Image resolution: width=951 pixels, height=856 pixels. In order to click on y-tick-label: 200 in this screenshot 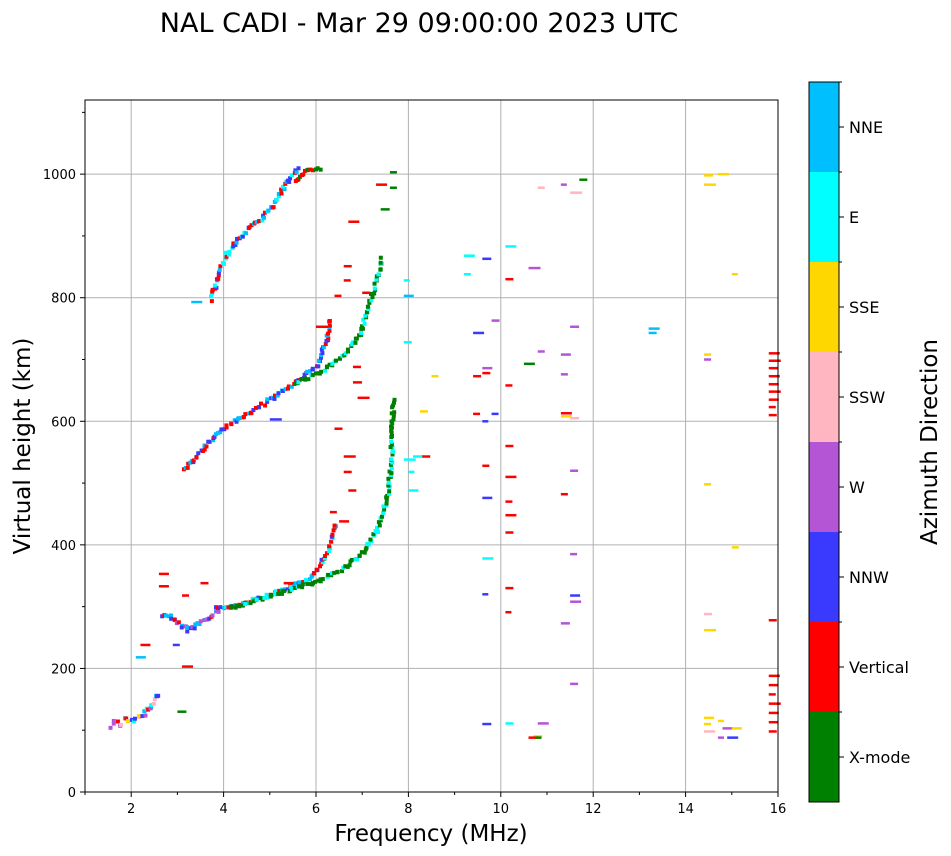, I will do `click(63, 669)`.